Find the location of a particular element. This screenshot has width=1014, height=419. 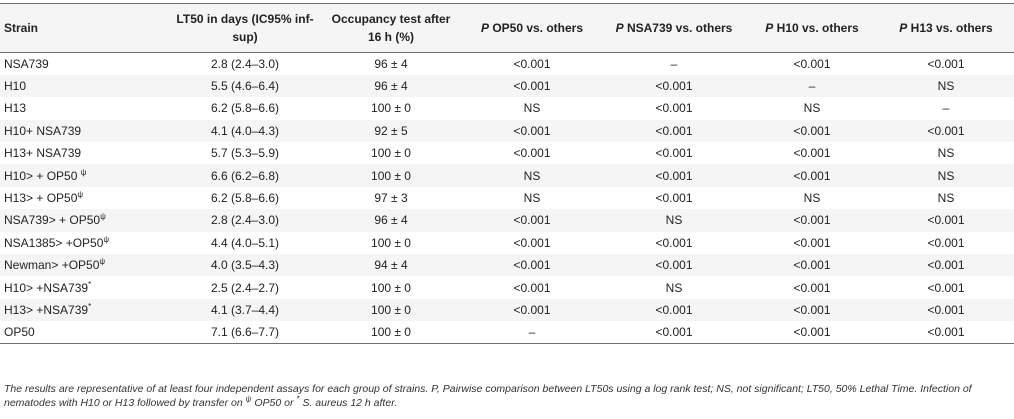

strain-name: H10 is located at coordinates (15, 86).